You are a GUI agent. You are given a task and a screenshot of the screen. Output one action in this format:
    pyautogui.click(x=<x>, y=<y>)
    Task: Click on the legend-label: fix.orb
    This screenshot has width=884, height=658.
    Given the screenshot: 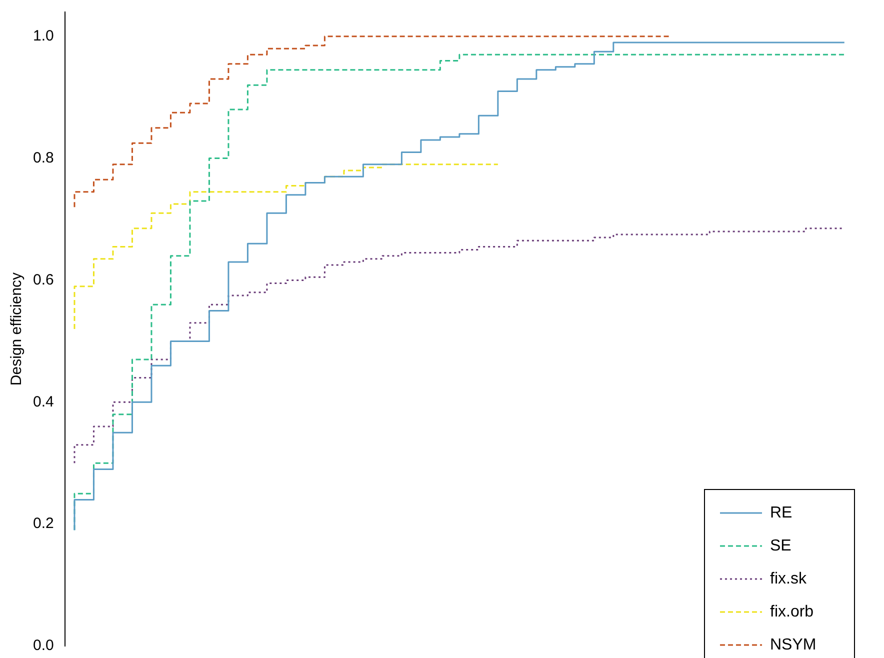 What is the action you would take?
    pyautogui.click(x=792, y=611)
    